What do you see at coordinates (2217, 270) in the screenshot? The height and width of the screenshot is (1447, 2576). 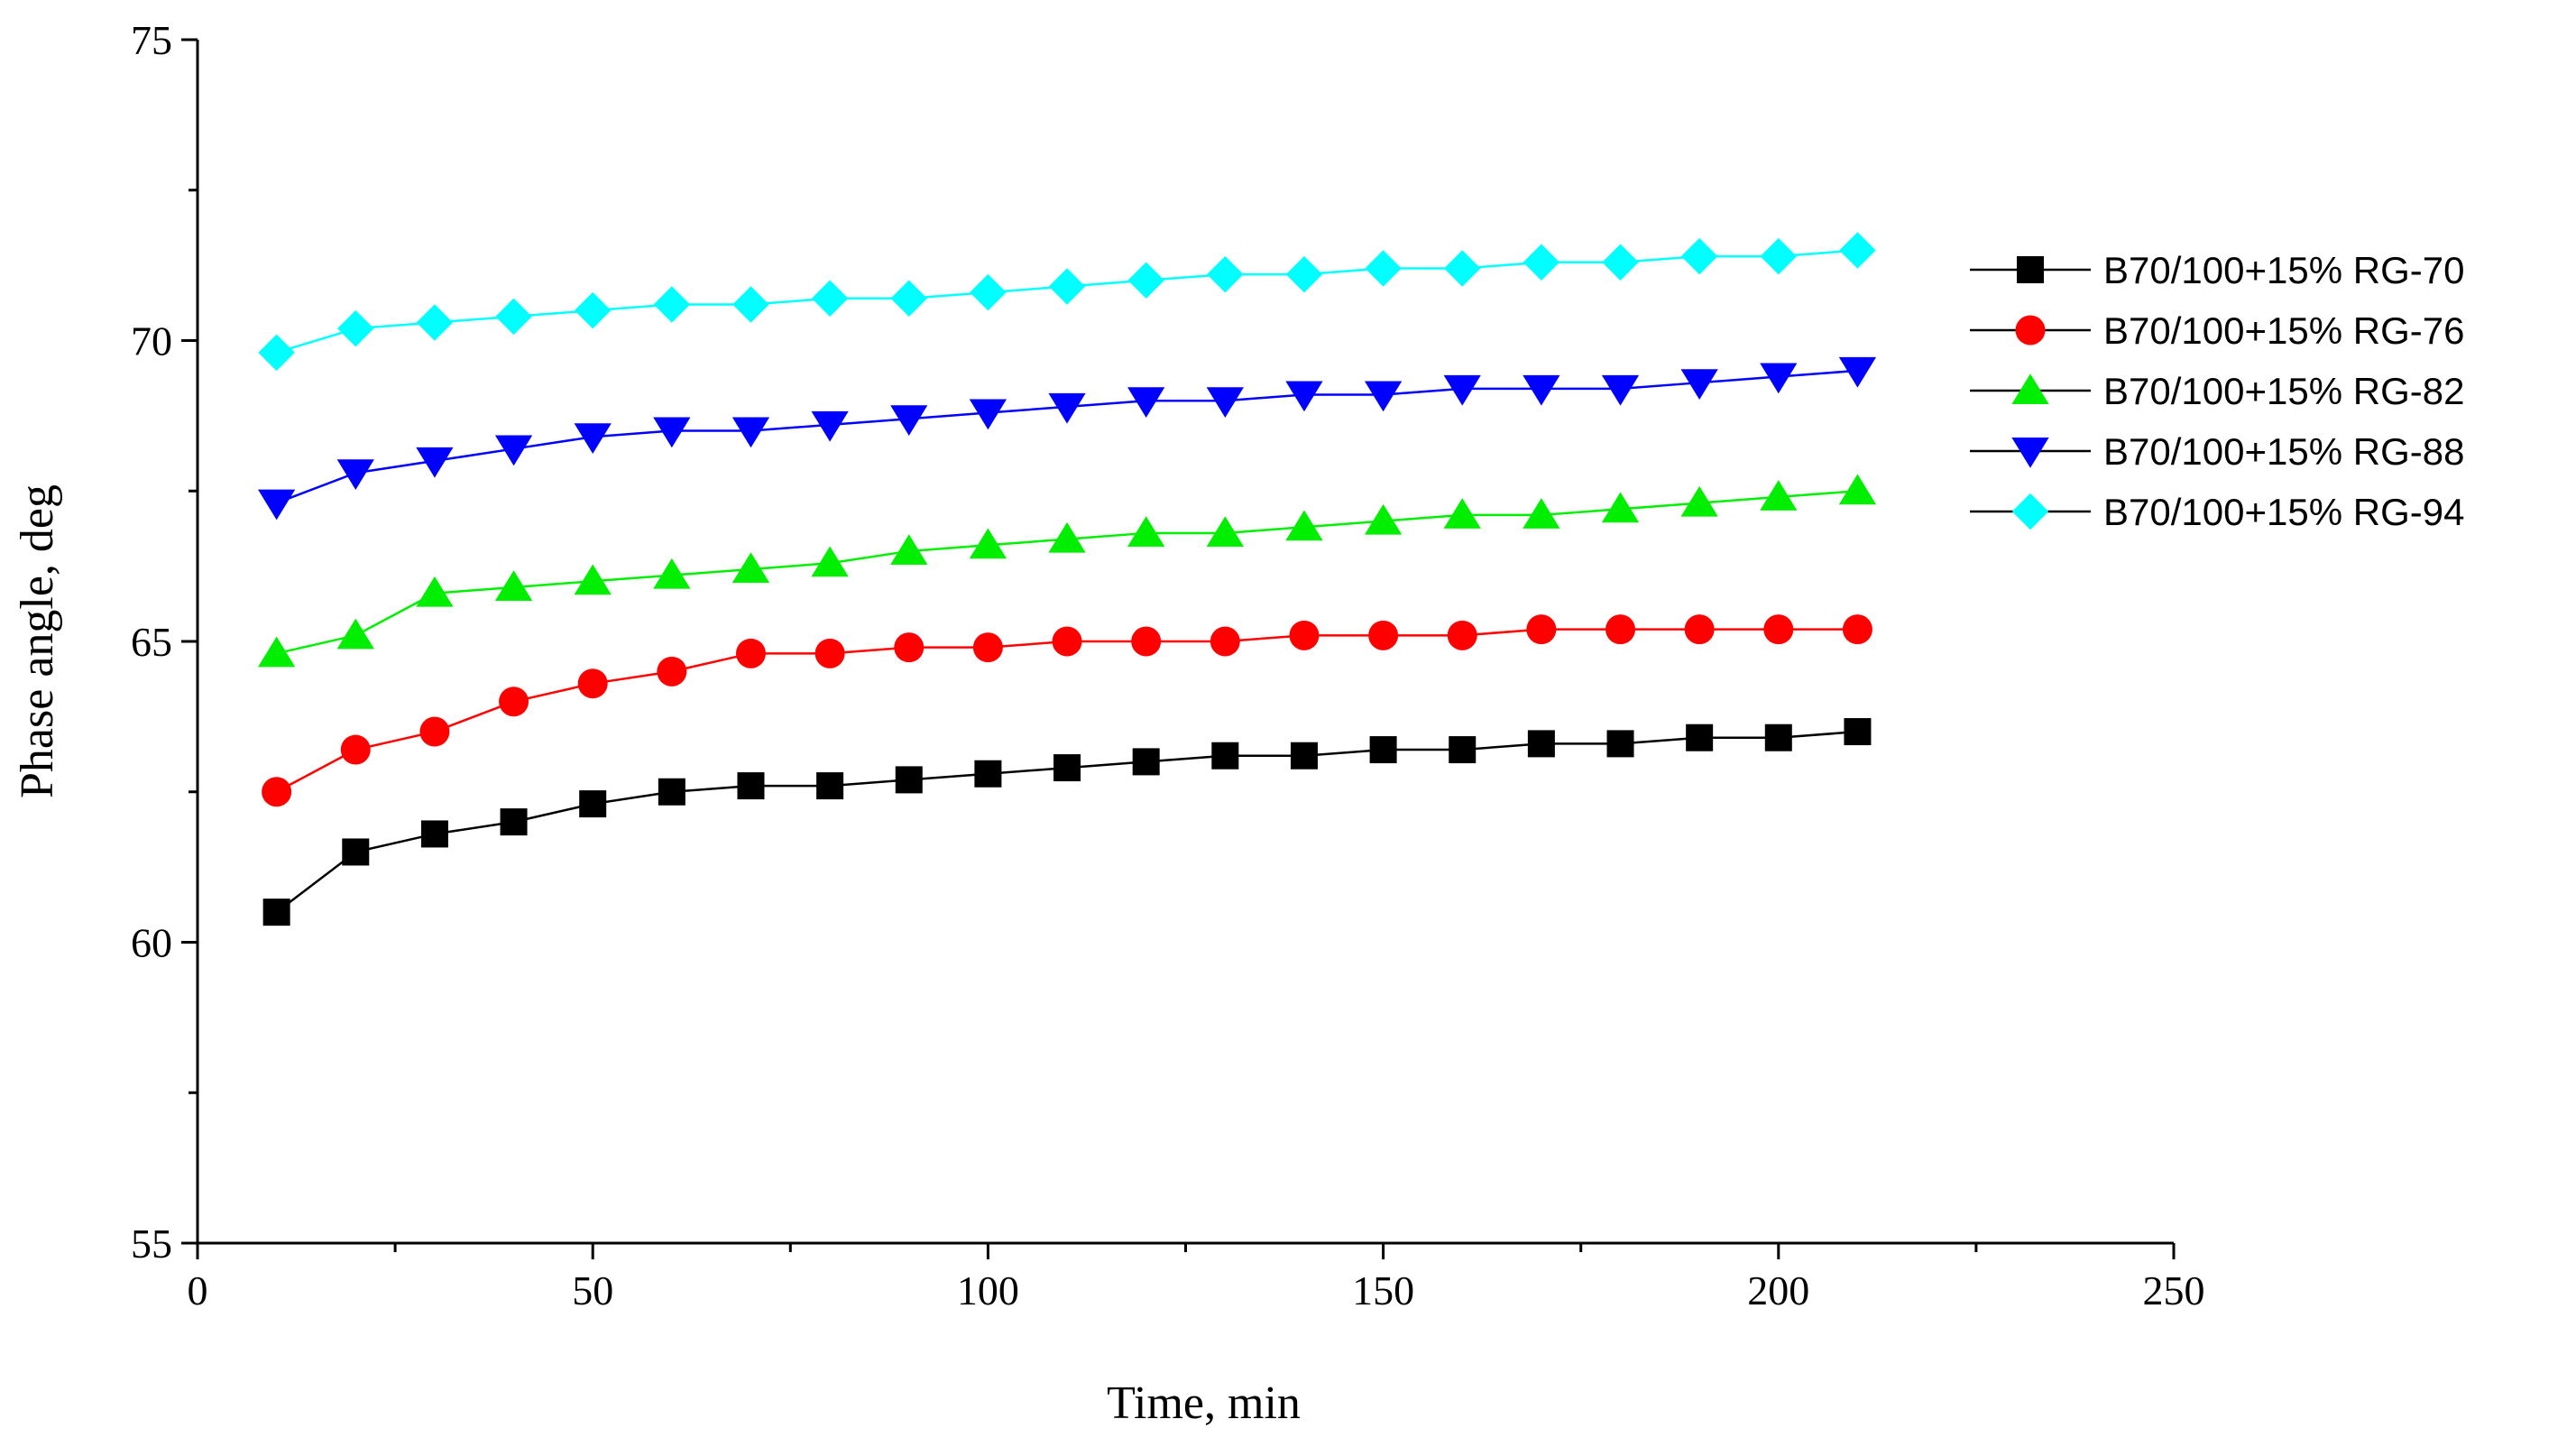 I see `legend-entry: B70/100+15% RG-70` at bounding box center [2217, 270].